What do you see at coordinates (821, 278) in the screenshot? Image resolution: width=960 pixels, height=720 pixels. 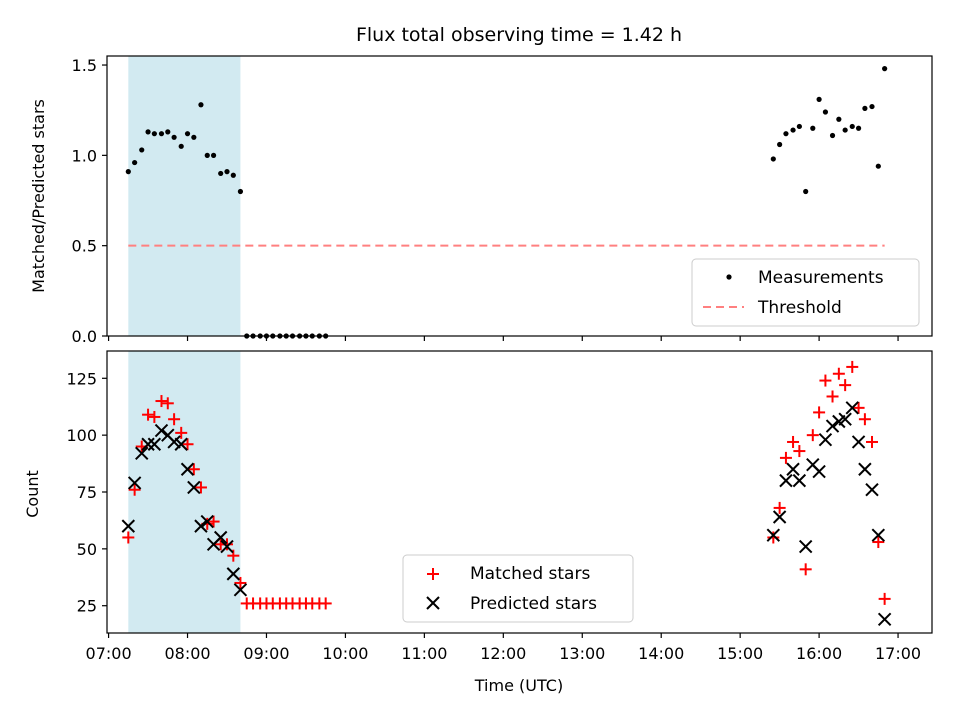 I see `legend-measurements-label: Measurements` at bounding box center [821, 278].